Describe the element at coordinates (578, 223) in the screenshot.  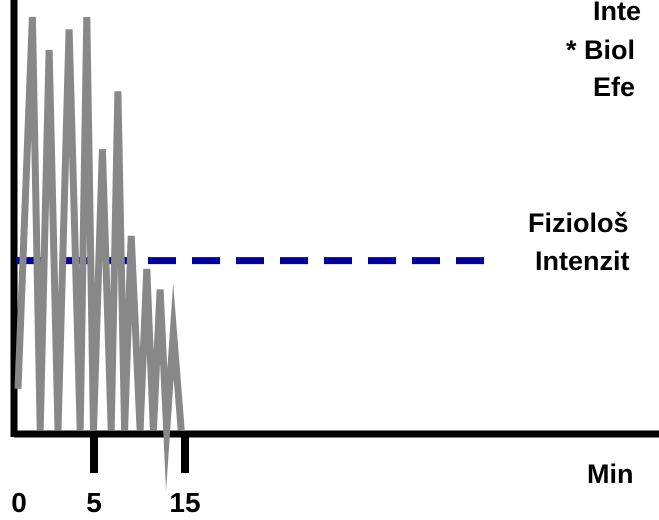
I see `annotation-line: Fiziološ` at that location.